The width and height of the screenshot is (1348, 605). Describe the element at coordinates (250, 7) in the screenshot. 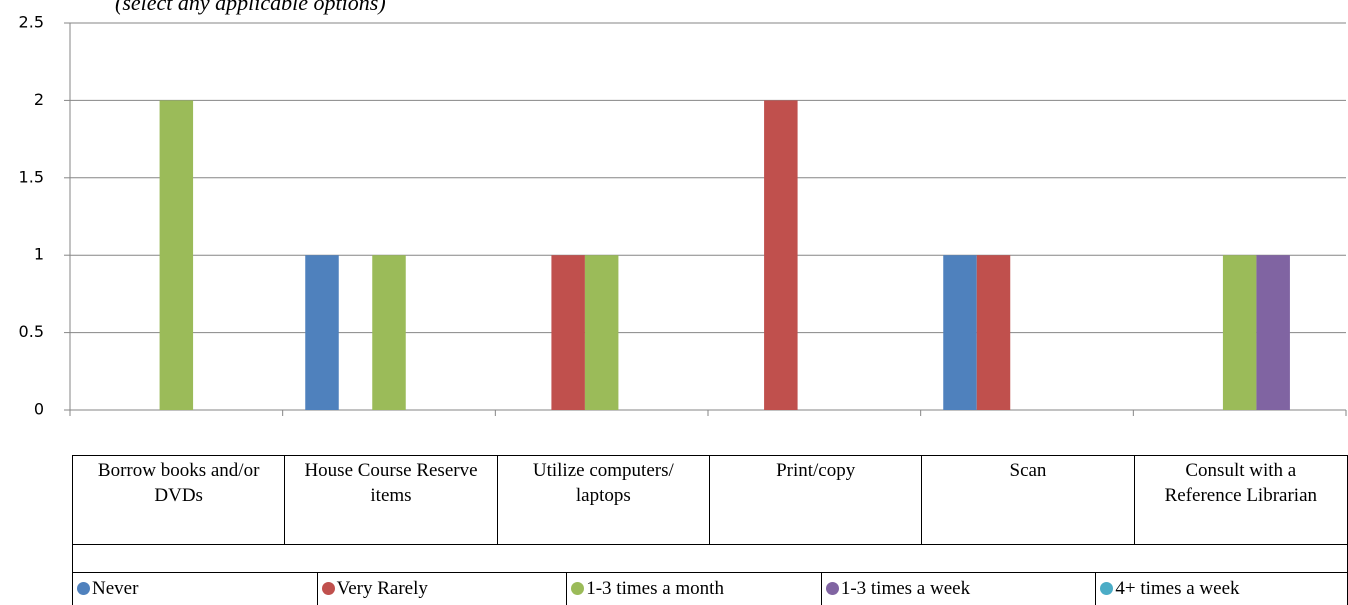

I see `chart-subtitle: (select any applicable options)` at that location.